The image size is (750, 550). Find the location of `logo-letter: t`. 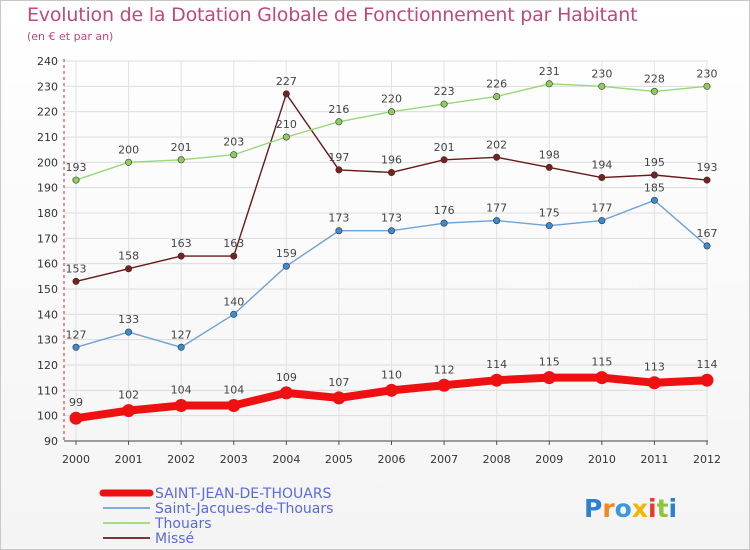

logo-letter: t is located at coordinates (663, 508).